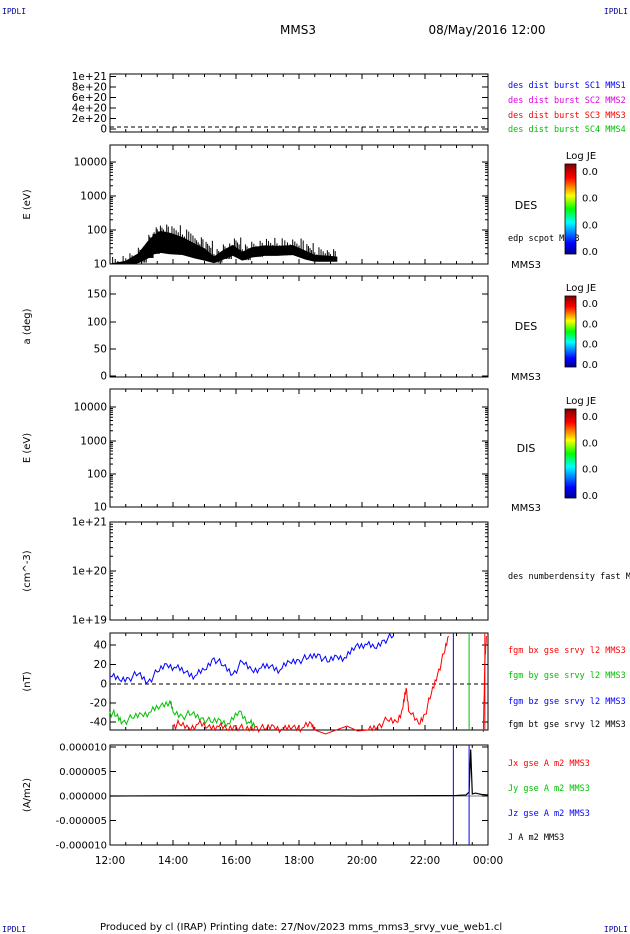  What do you see at coordinates (100, 350) in the screenshot?
I see `y-tick-label: 50` at bounding box center [100, 350].